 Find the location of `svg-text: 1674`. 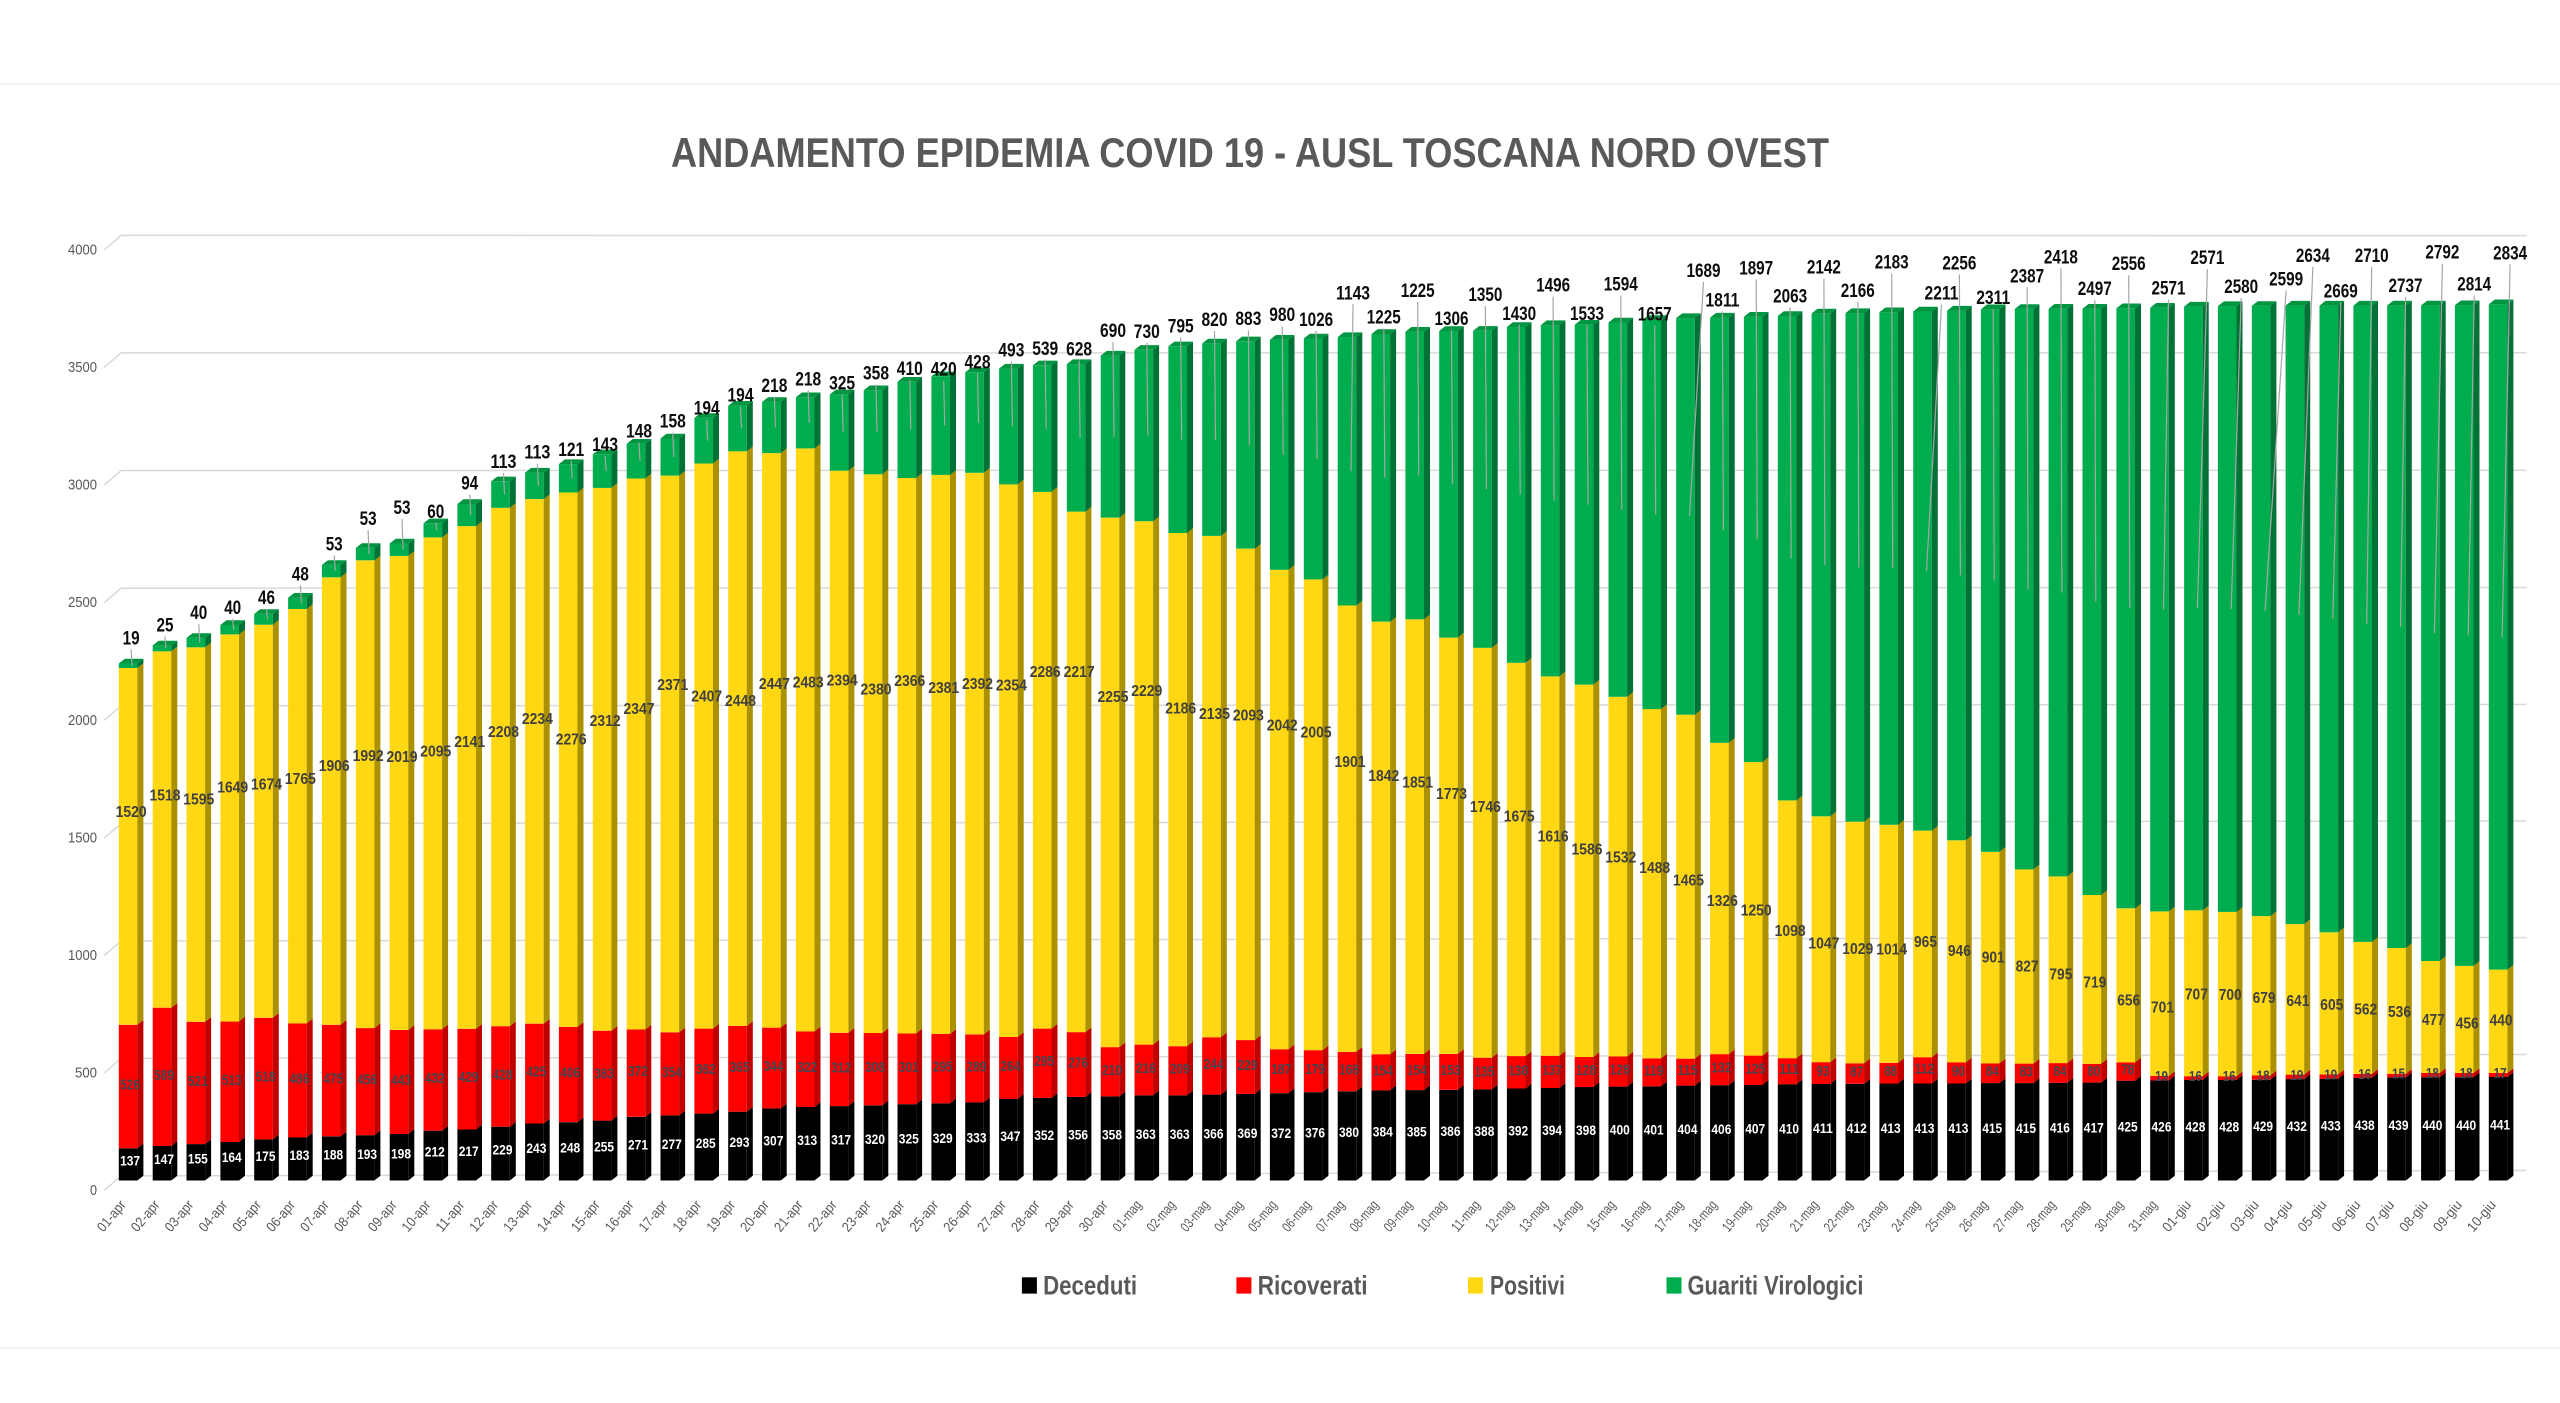

svg-text: 1674 is located at coordinates (266, 784).